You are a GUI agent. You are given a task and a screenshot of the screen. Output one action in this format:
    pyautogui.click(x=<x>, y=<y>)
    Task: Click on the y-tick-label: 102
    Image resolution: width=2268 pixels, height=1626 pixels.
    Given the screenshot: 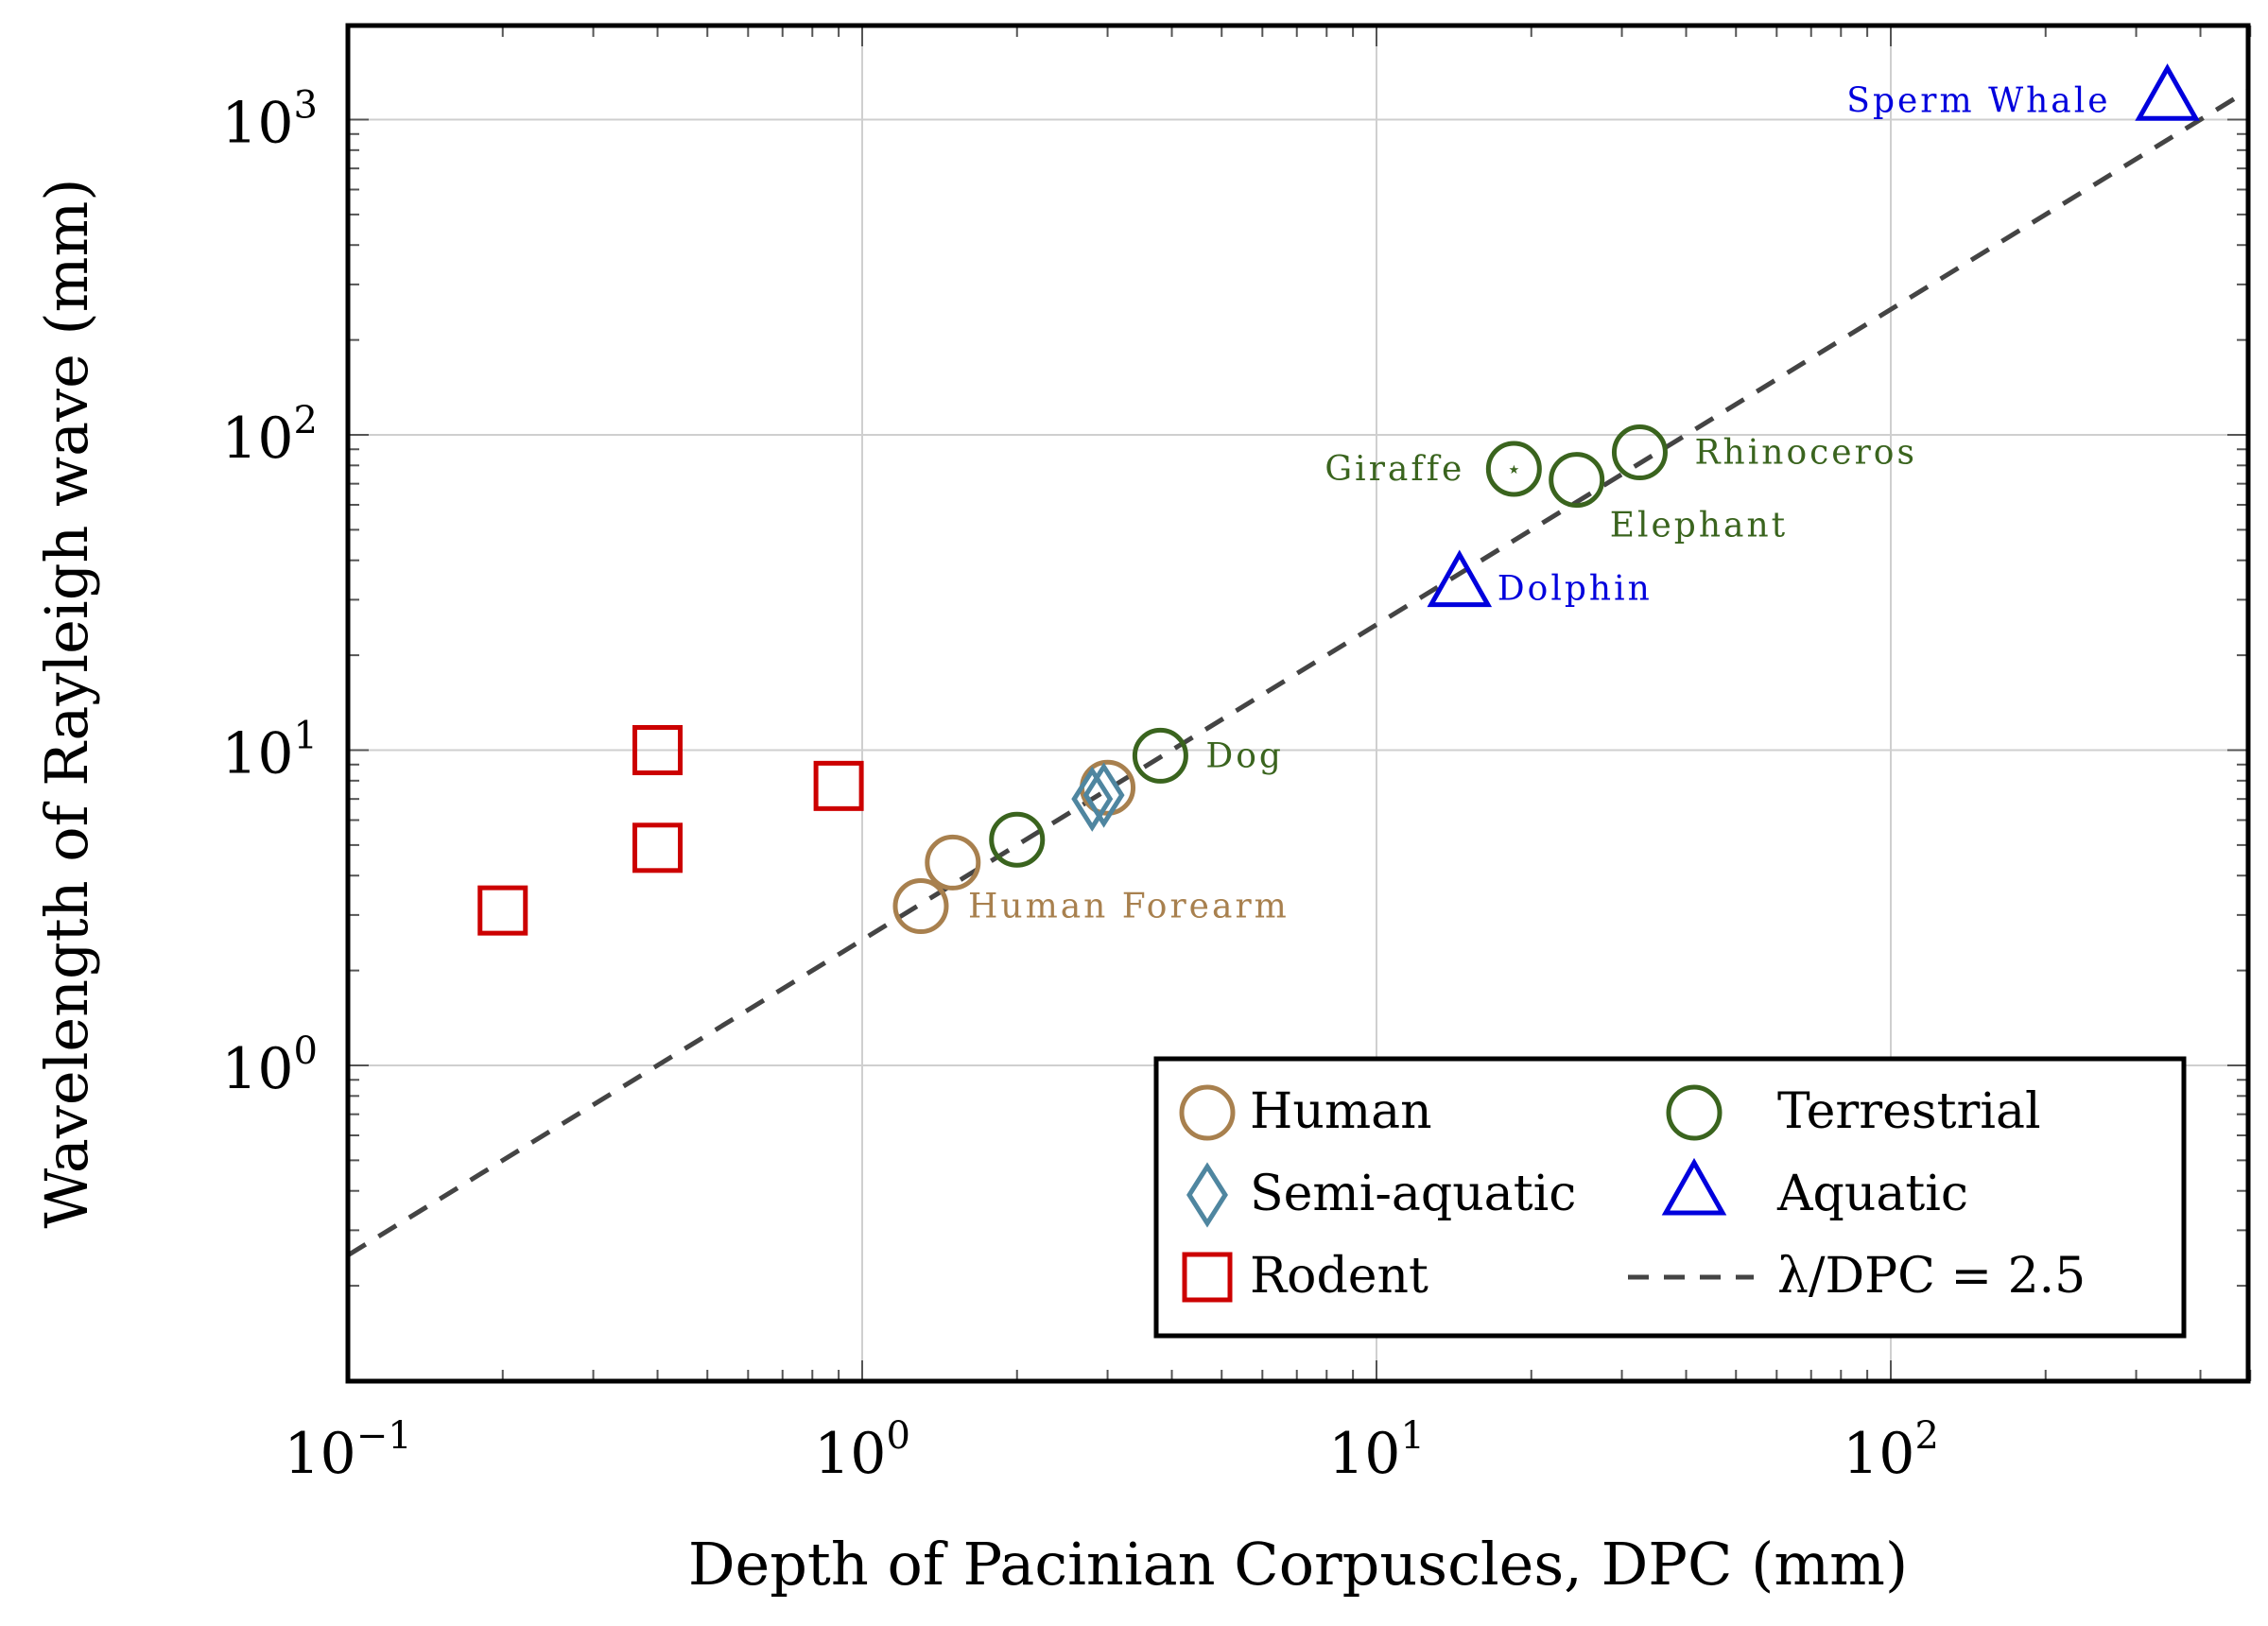 What is the action you would take?
    pyautogui.click(x=270, y=436)
    